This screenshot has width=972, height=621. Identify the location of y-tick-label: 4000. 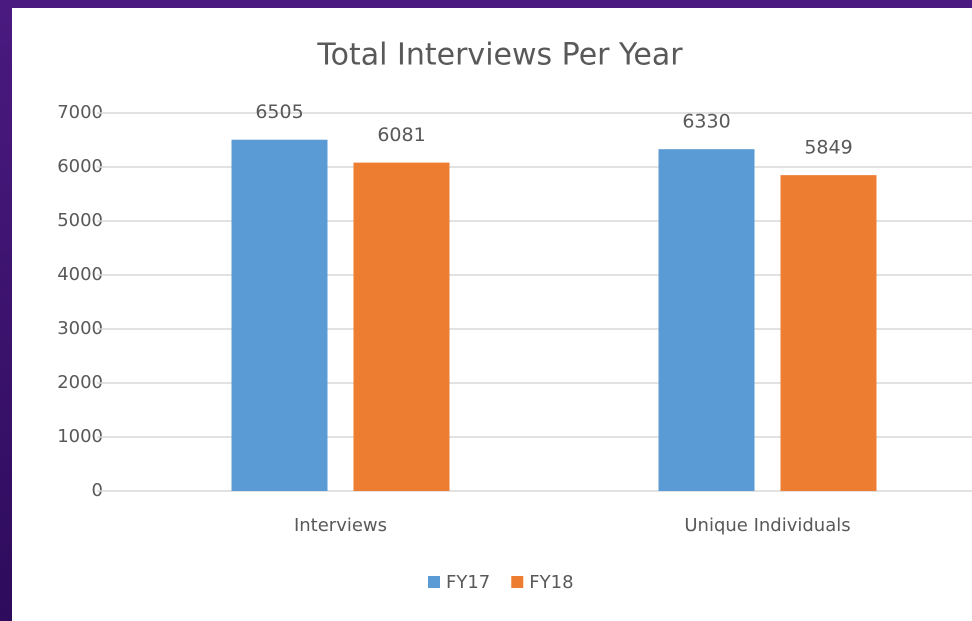
(80, 274).